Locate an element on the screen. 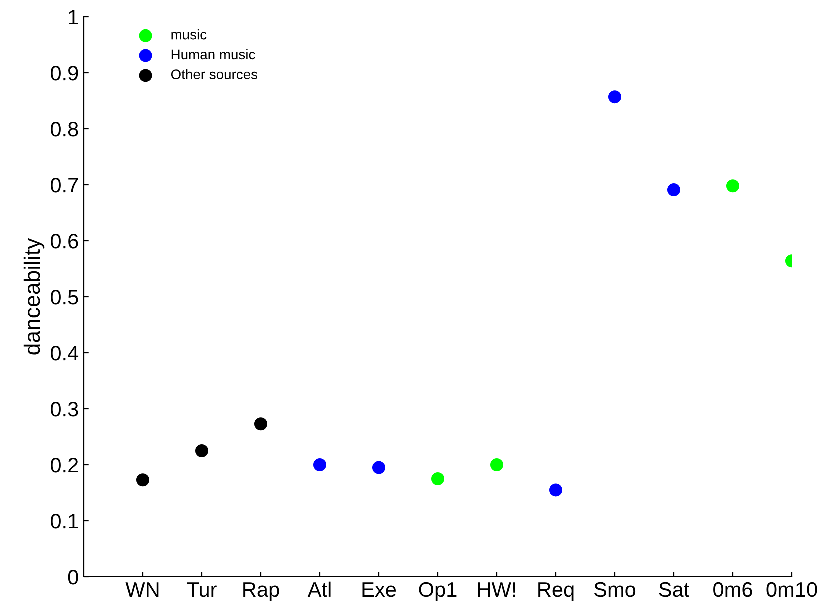 The width and height of the screenshot is (823, 615). y-tick-label: 0.3 is located at coordinates (64, 409).